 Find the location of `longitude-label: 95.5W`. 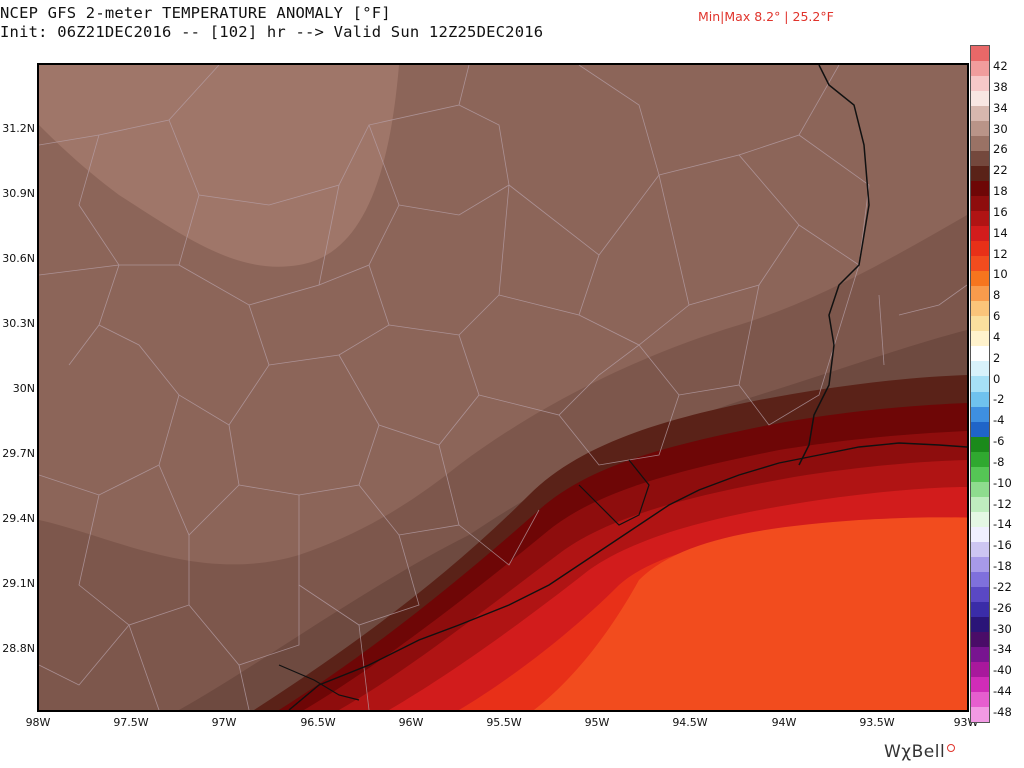

longitude-label: 95.5W is located at coordinates (504, 722).